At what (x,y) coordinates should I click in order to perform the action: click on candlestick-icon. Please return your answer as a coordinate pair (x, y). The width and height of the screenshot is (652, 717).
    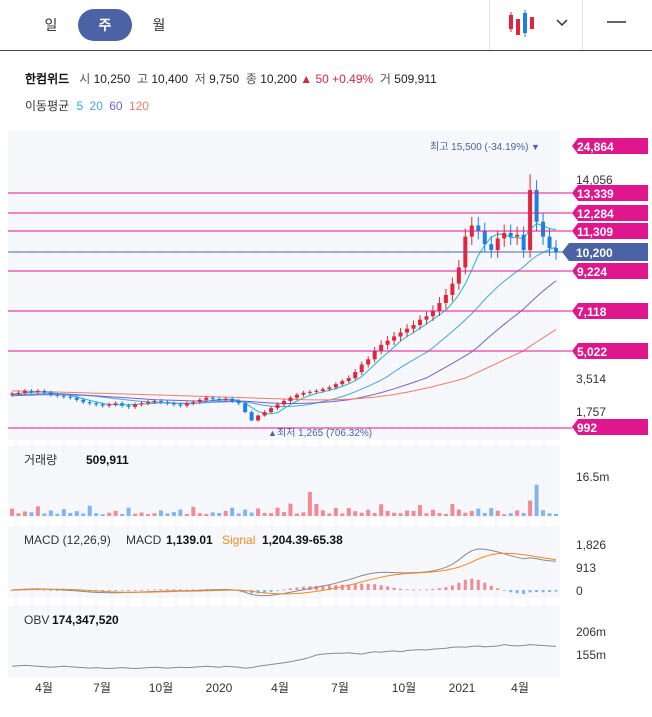
    Looking at the image, I should click on (521, 23).